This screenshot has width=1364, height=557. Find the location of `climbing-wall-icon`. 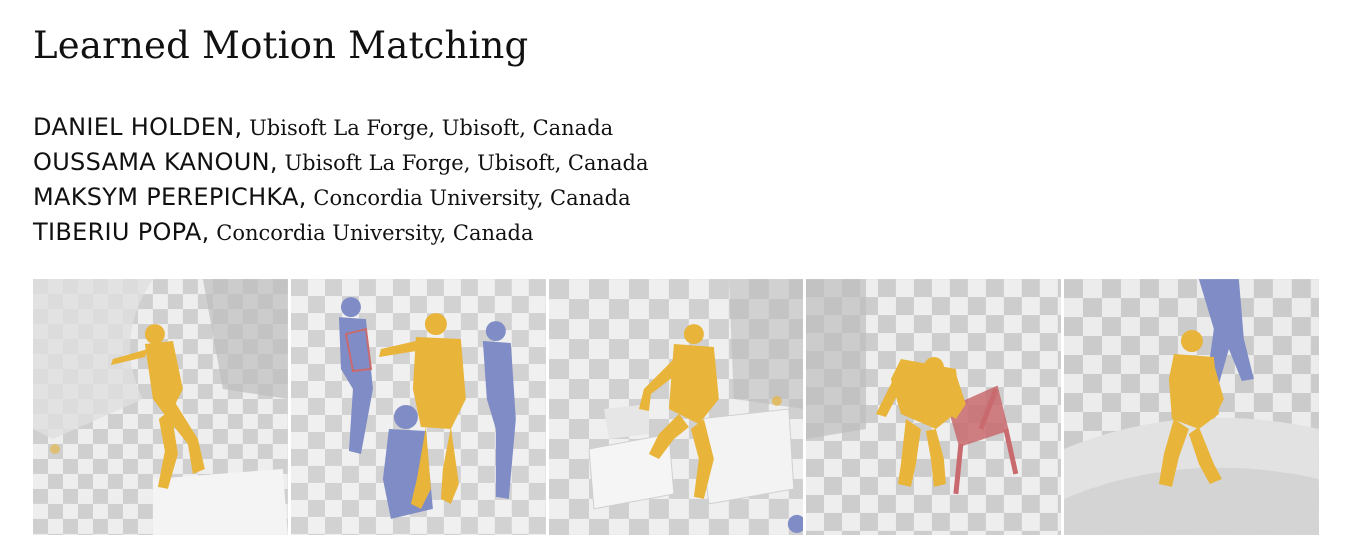

climbing-wall-icon is located at coordinates (160, 407).